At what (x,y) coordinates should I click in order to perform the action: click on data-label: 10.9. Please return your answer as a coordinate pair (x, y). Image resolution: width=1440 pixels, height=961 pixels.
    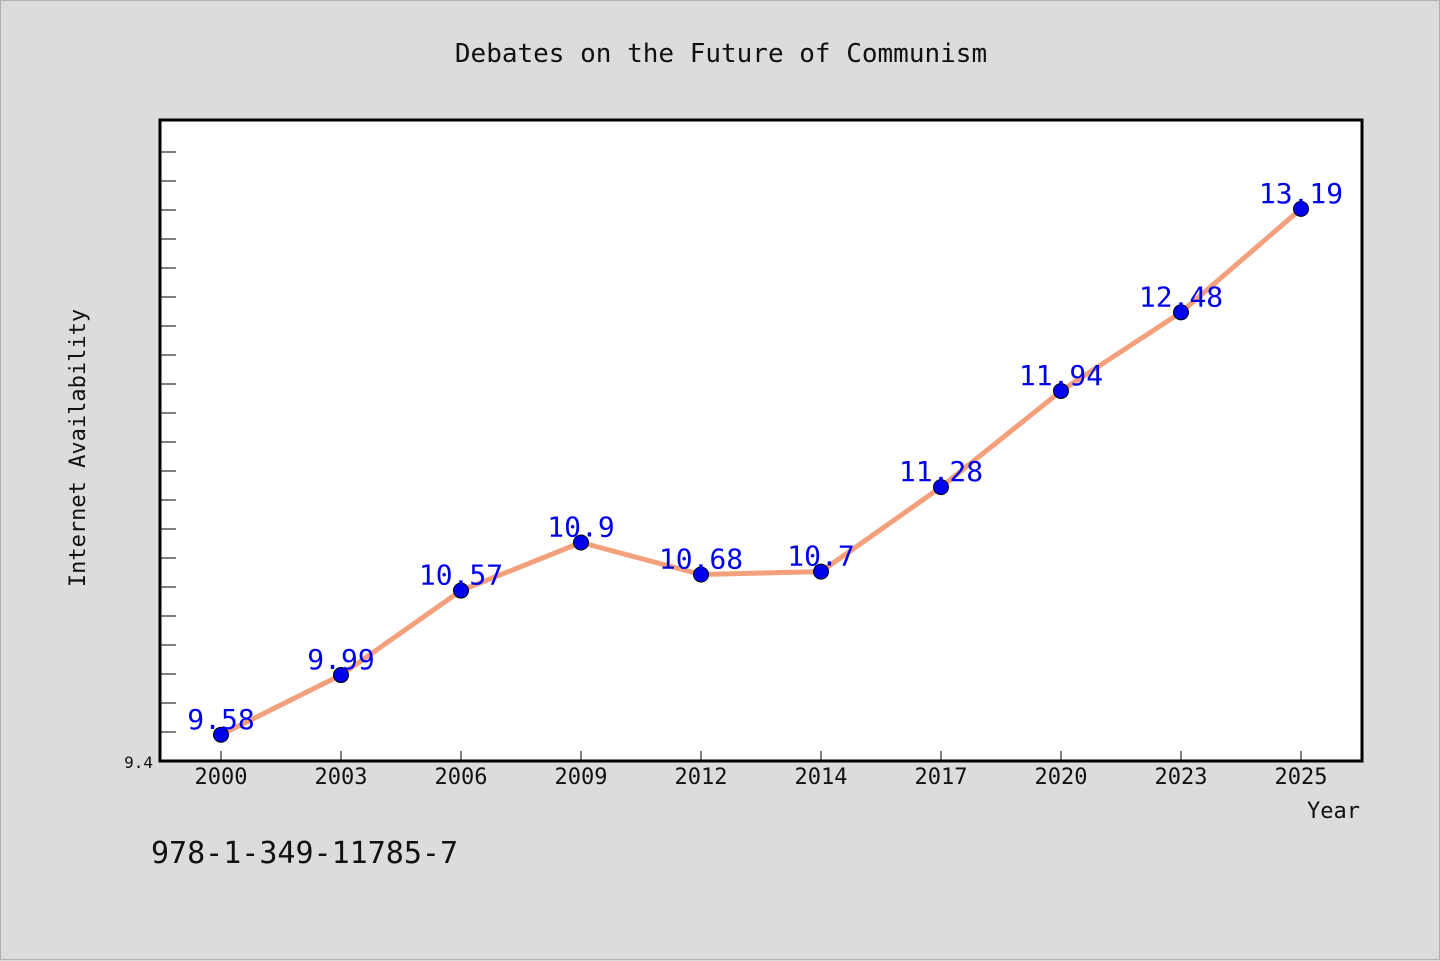
    Looking at the image, I should click on (580, 526).